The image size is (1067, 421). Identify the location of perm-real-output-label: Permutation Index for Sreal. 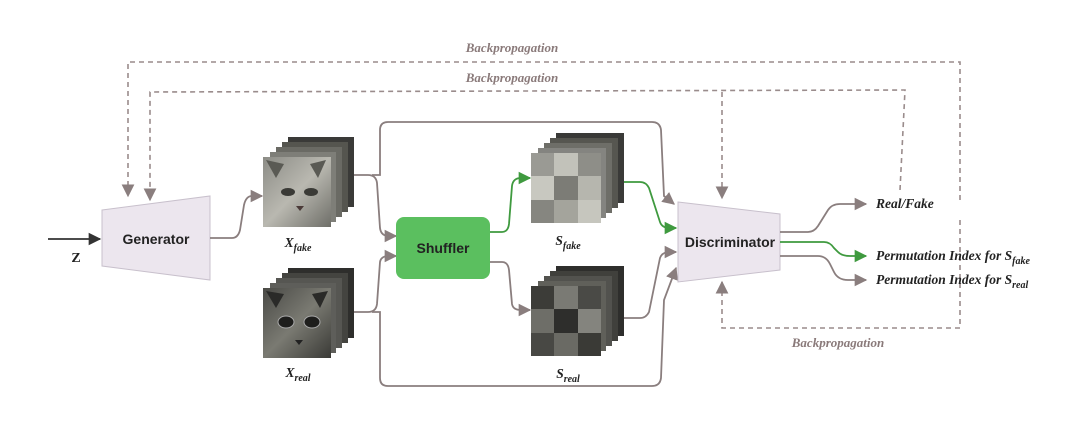
(952, 281).